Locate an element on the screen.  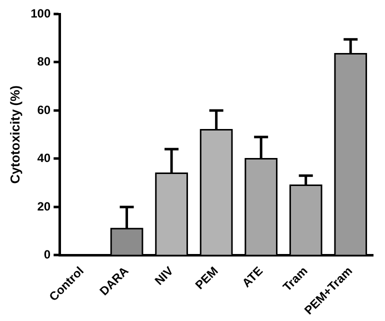
y-axis-title: Cytotoxicity (%) is located at coordinates (14, 134).